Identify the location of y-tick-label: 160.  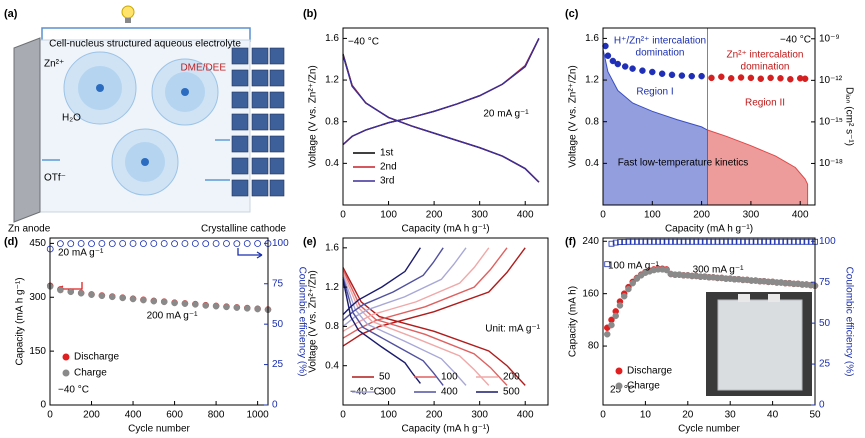
(590, 293).